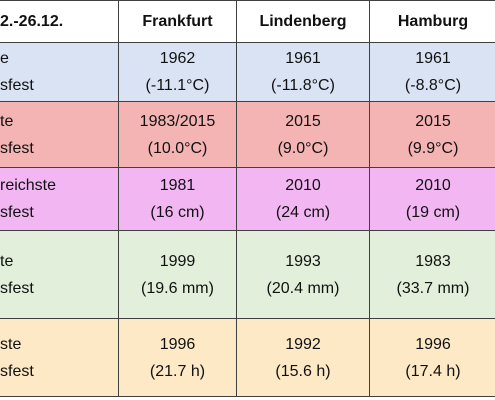 This screenshot has height=400, width=495. Describe the element at coordinates (303, 371) in the screenshot. I see `cell-text: (15.6 h)` at that location.